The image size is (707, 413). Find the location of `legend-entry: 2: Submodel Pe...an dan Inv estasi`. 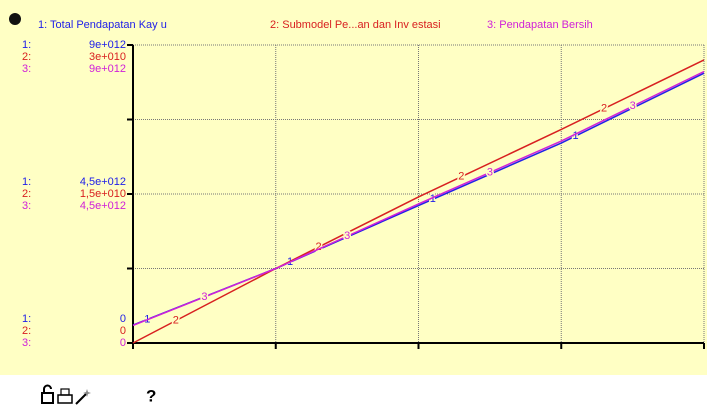

legend-entry: 2: Submodel Pe...an dan Inv estasi is located at coordinates (355, 25).